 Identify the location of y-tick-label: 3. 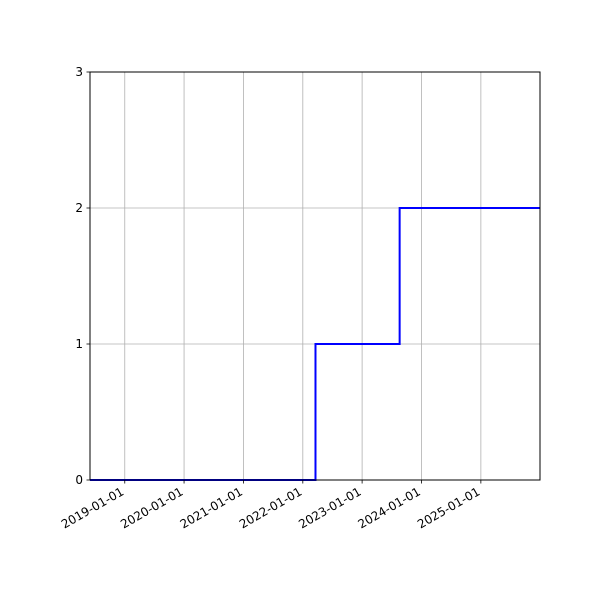
(79, 72).